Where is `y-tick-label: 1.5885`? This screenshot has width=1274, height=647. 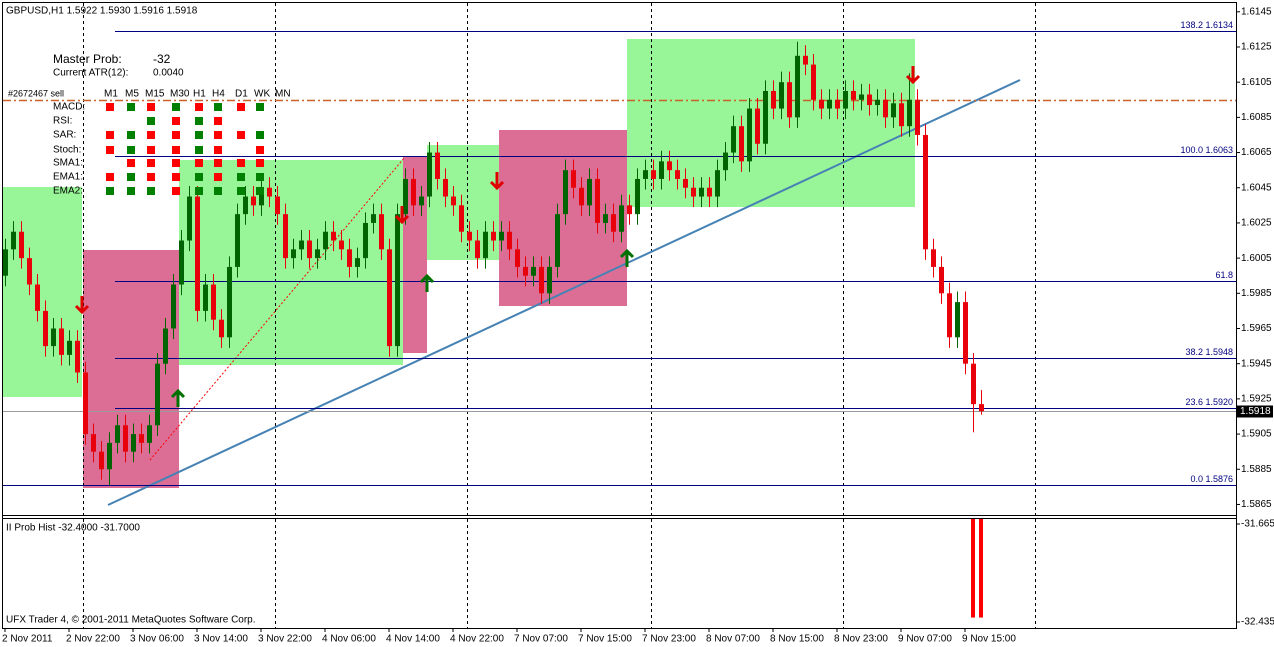
y-tick-label: 1.5885 is located at coordinates (1256, 469).